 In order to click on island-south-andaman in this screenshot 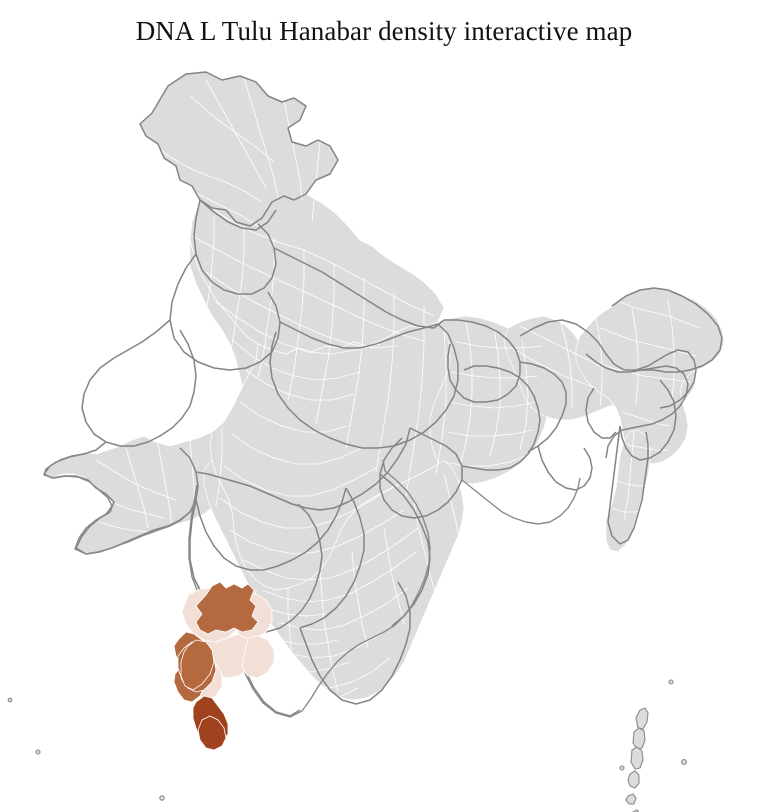, I will do `click(637, 758)`.